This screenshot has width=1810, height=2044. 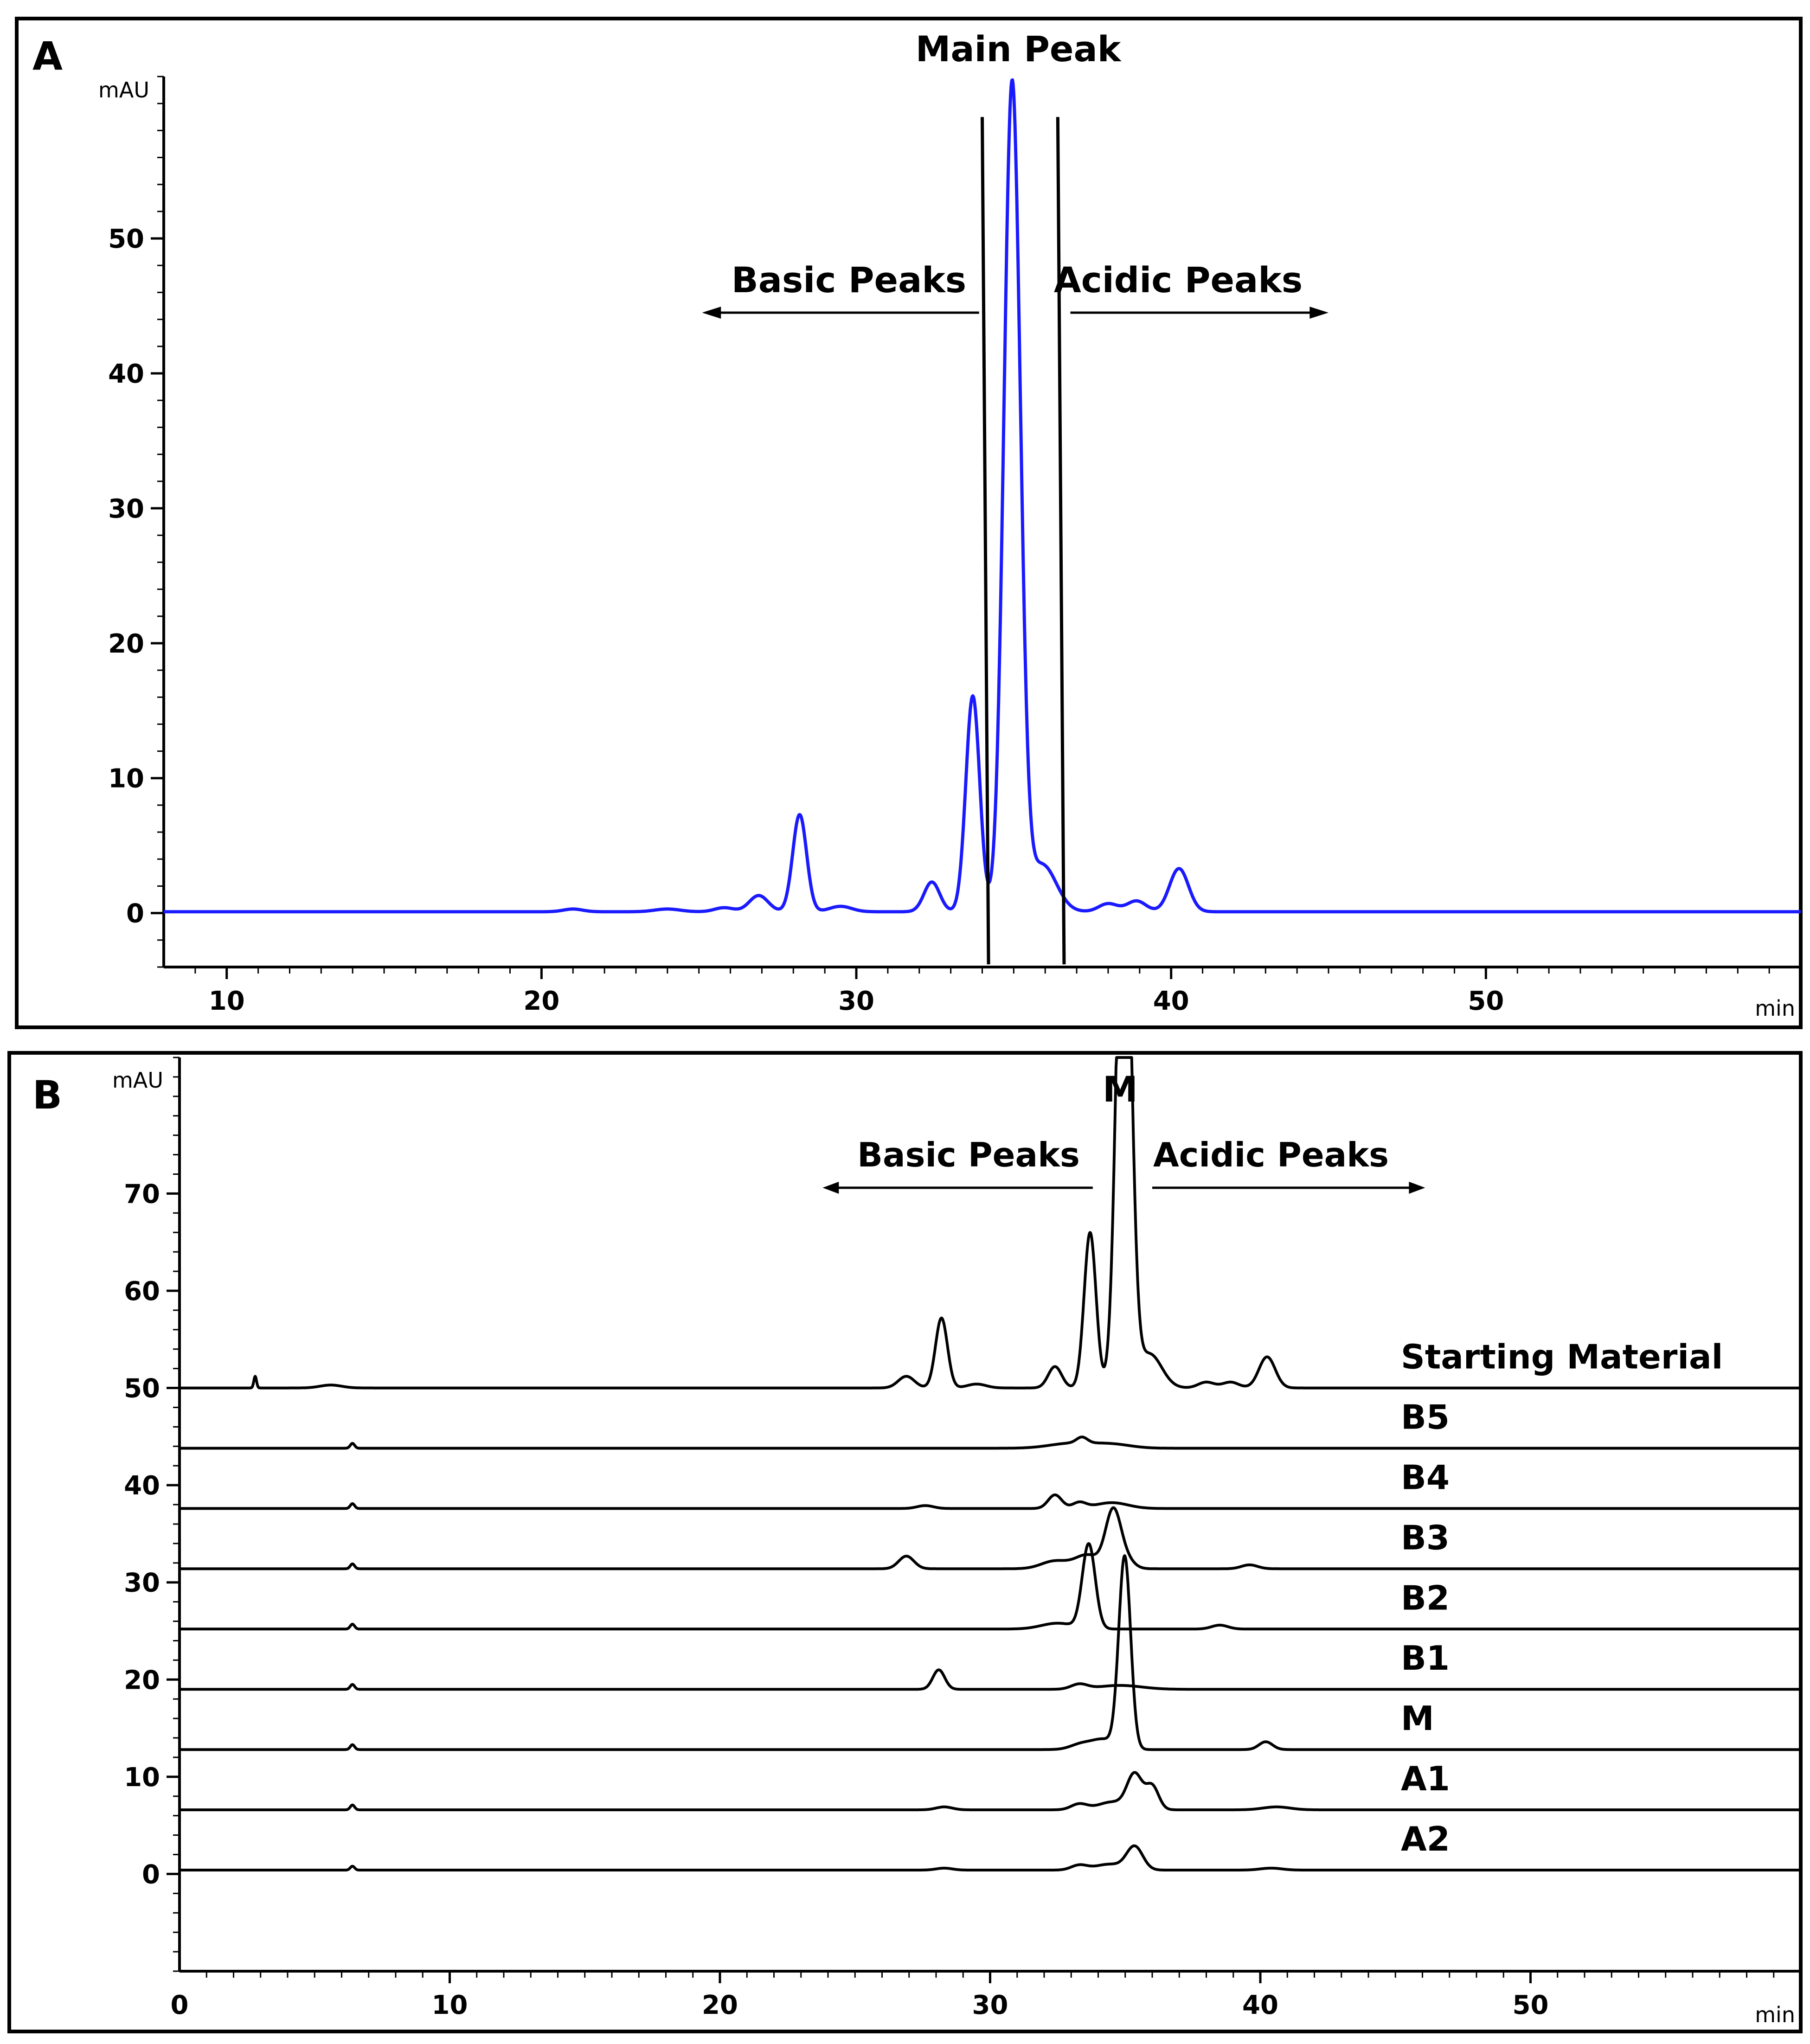 I want to click on trace-b3, so click(x=990, y=1538).